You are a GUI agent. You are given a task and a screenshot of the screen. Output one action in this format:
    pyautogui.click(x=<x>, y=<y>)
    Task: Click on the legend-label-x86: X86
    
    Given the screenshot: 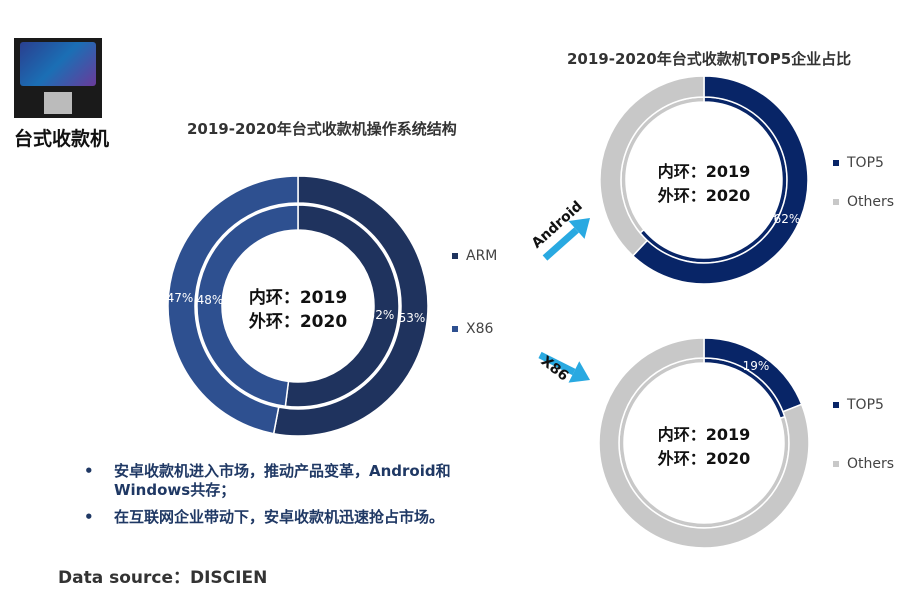 What is the action you would take?
    pyautogui.click(x=480, y=329)
    